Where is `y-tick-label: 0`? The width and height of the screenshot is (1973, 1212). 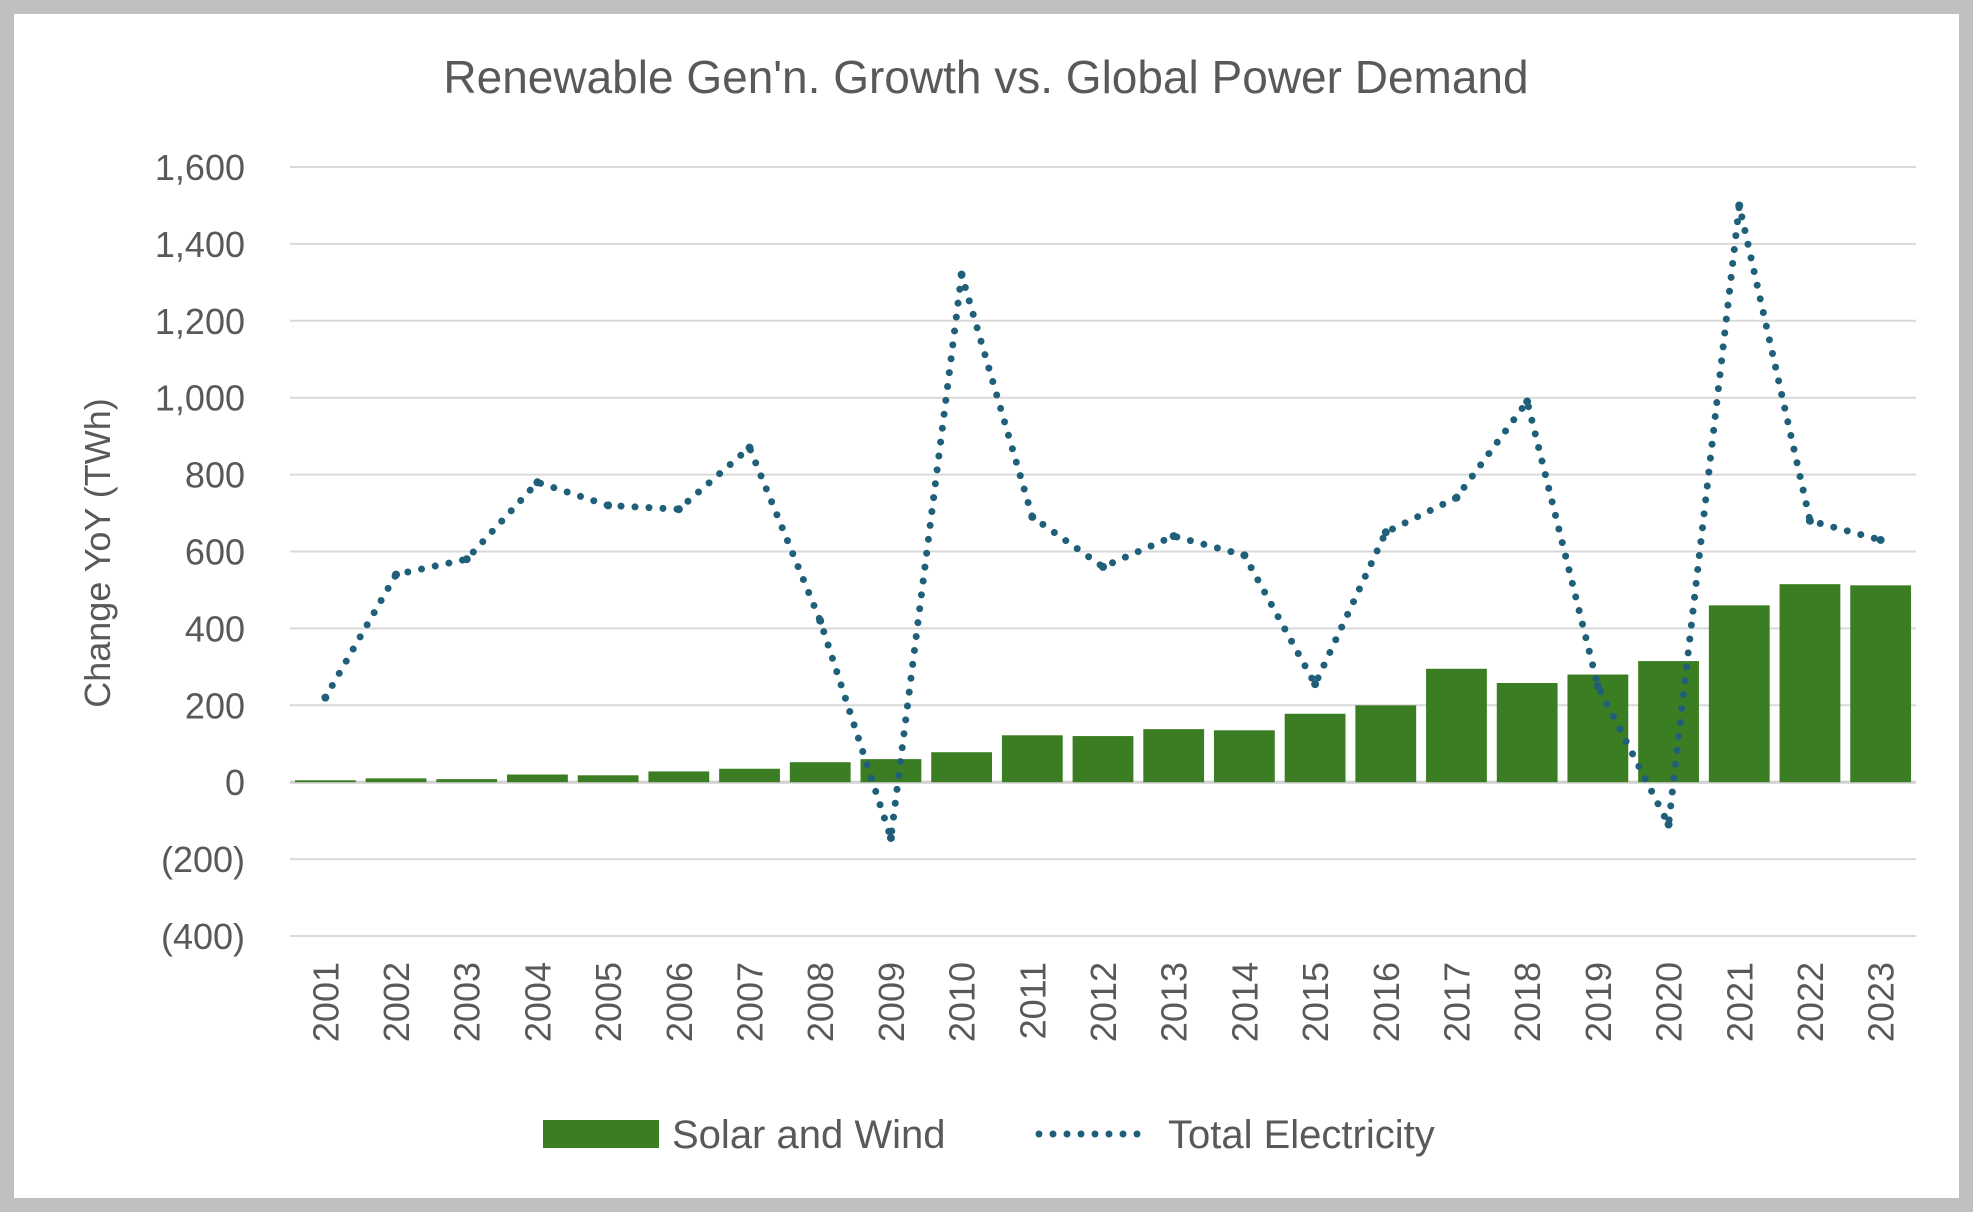 y-tick-label: 0 is located at coordinates (235, 782).